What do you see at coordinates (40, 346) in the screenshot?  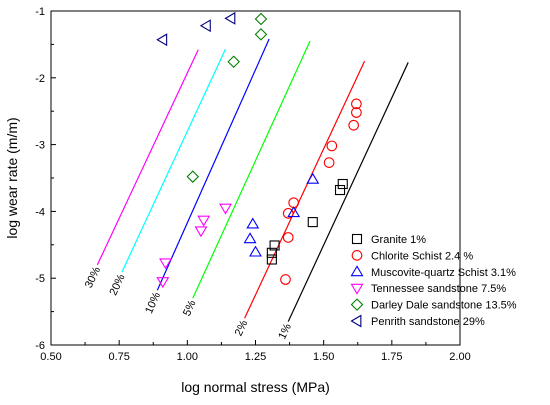 I see `y-tick-label: -6` at bounding box center [40, 346].